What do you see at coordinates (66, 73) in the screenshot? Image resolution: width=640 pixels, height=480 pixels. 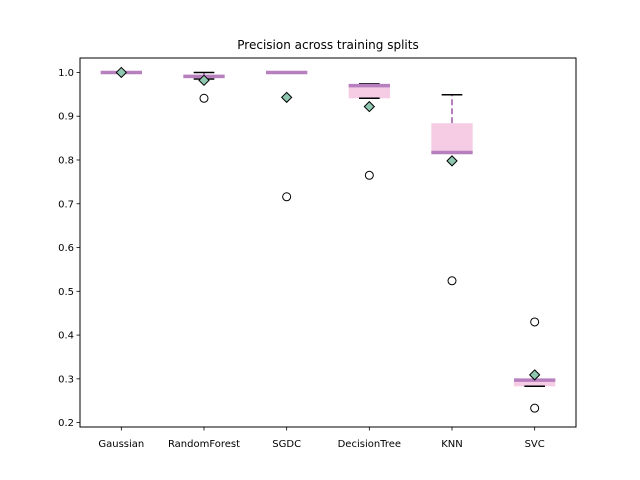 I see `y-tick-label: 1.0` at bounding box center [66, 73].